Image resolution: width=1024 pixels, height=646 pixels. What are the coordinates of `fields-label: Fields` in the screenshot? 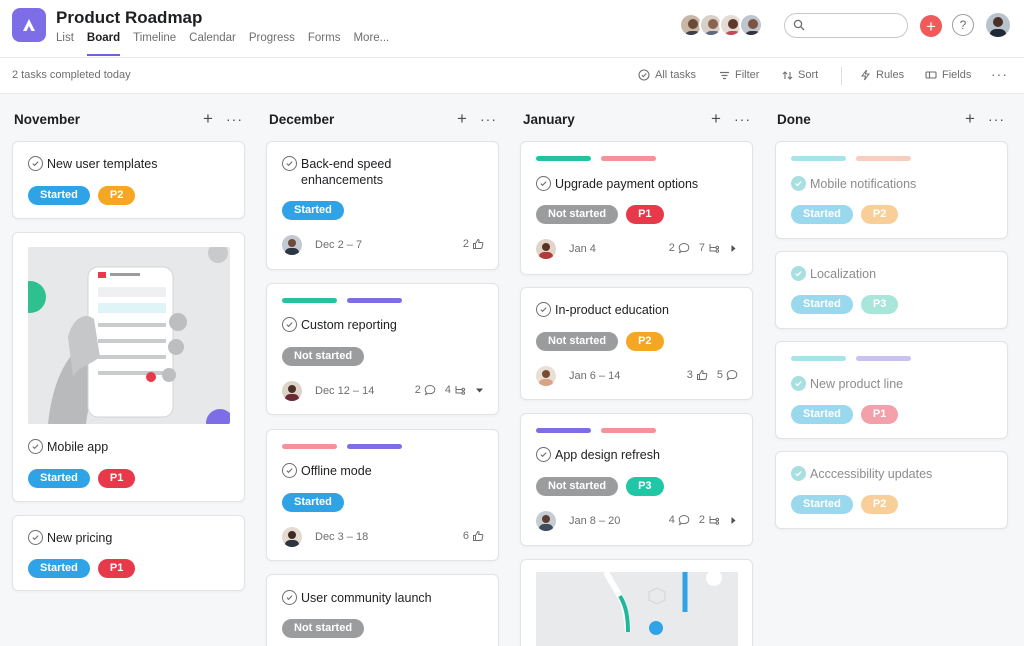 It's located at (957, 75).